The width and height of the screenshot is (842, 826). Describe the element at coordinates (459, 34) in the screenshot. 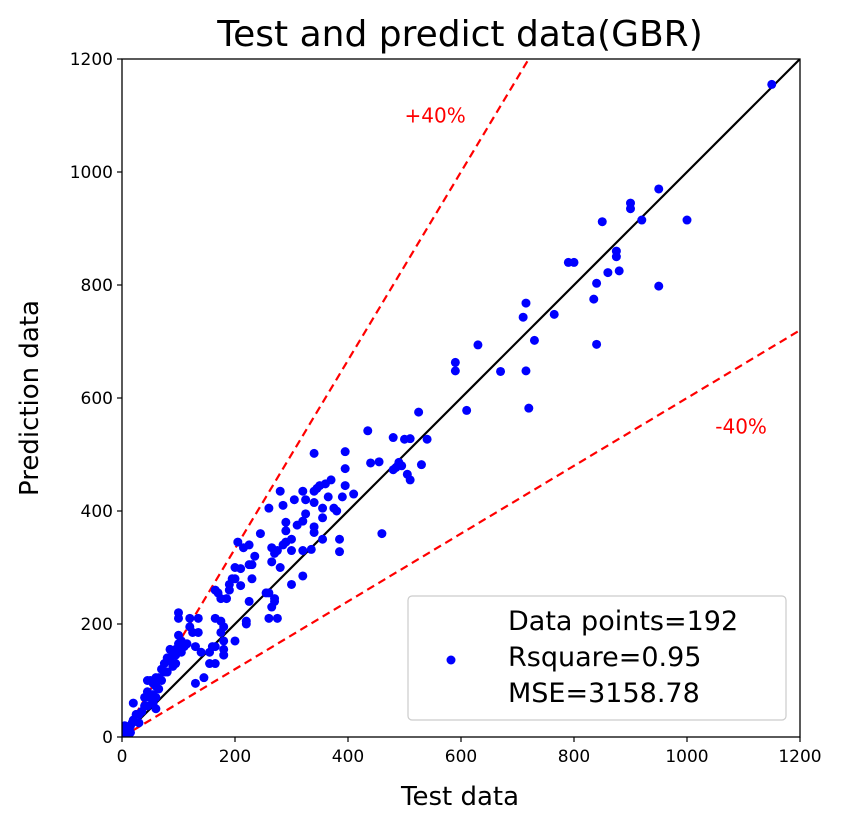

I see `chart-title: Test and predict data(GBR)` at that location.